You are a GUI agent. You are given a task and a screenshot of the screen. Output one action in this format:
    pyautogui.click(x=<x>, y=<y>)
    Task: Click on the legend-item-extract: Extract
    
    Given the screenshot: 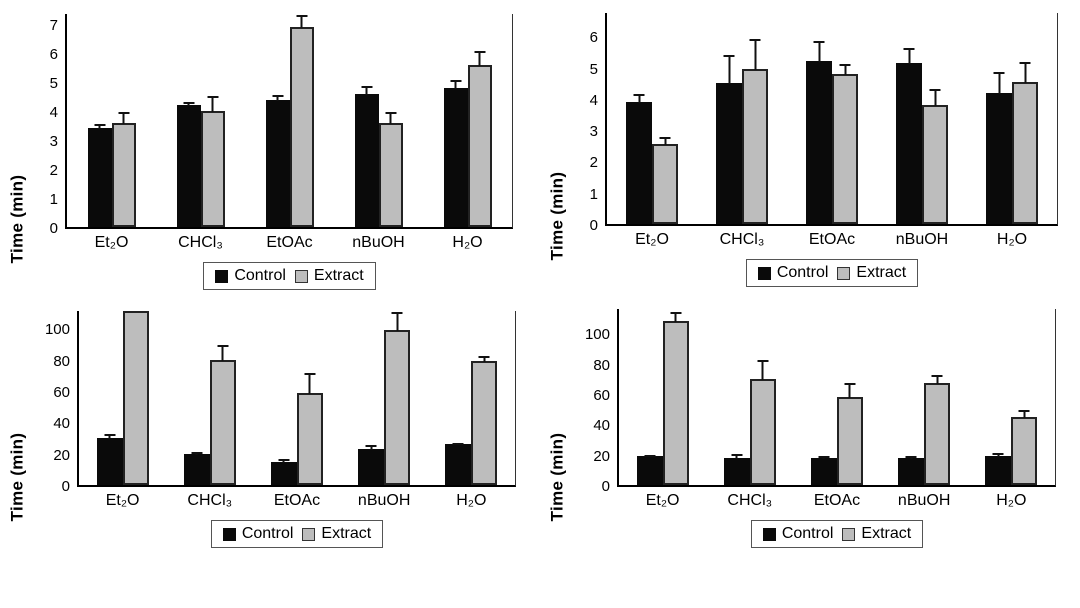 What is the action you would take?
    pyautogui.click(x=336, y=534)
    